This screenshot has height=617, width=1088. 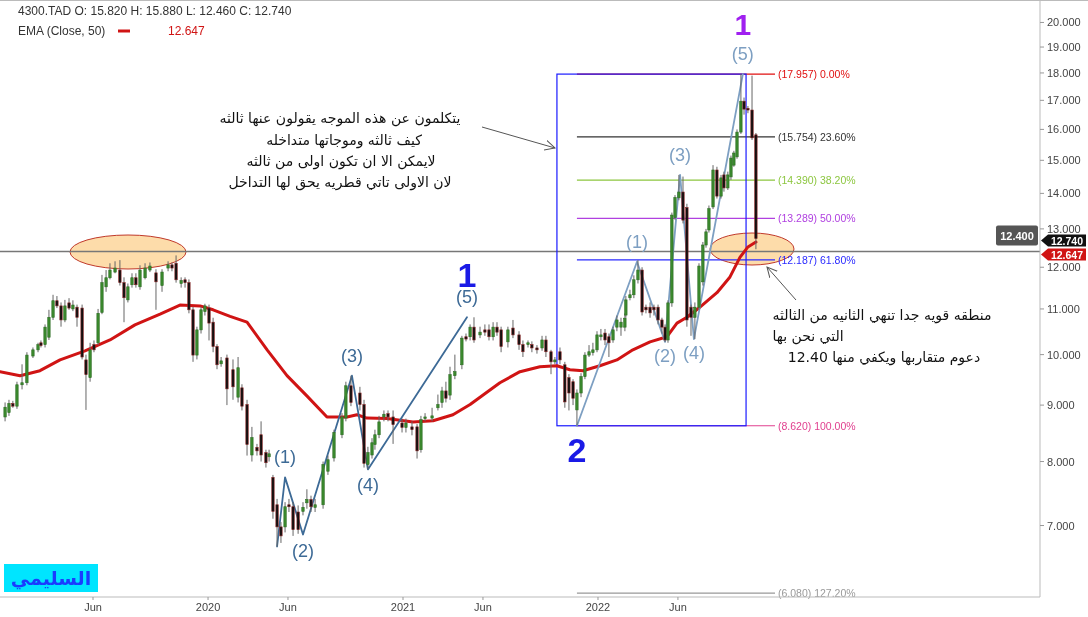 What do you see at coordinates (577, 449) in the screenshot?
I see `wave-label: 2` at bounding box center [577, 449].